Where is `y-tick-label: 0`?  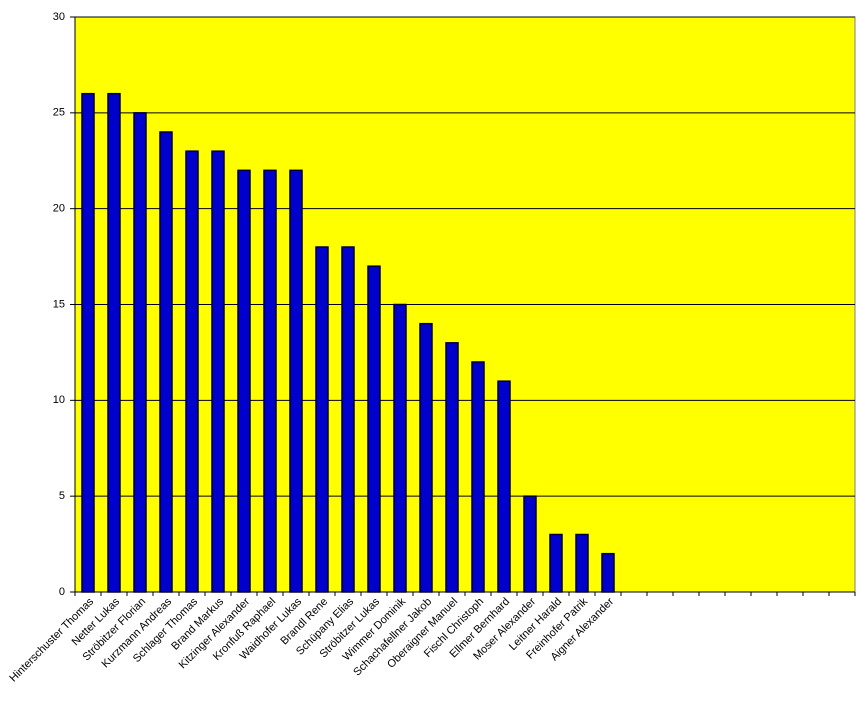
y-tick-label: 0 is located at coordinates (62, 592).